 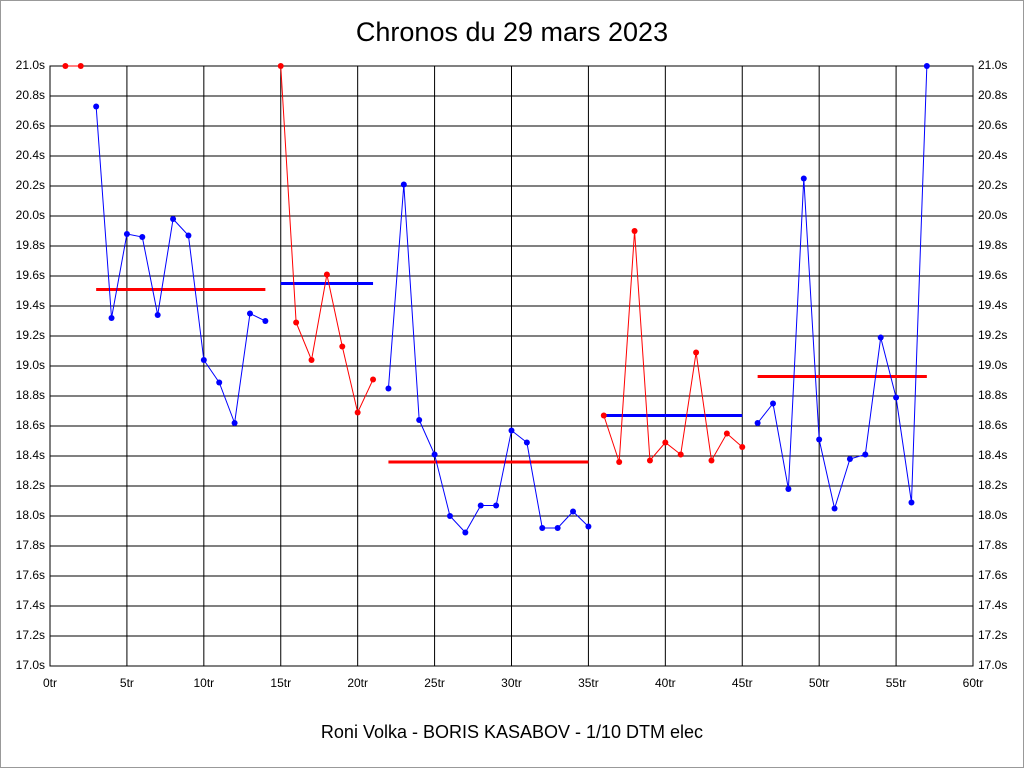 What do you see at coordinates (992, 575) in the screenshot?
I see `y2-tick-label: 17.6s` at bounding box center [992, 575].